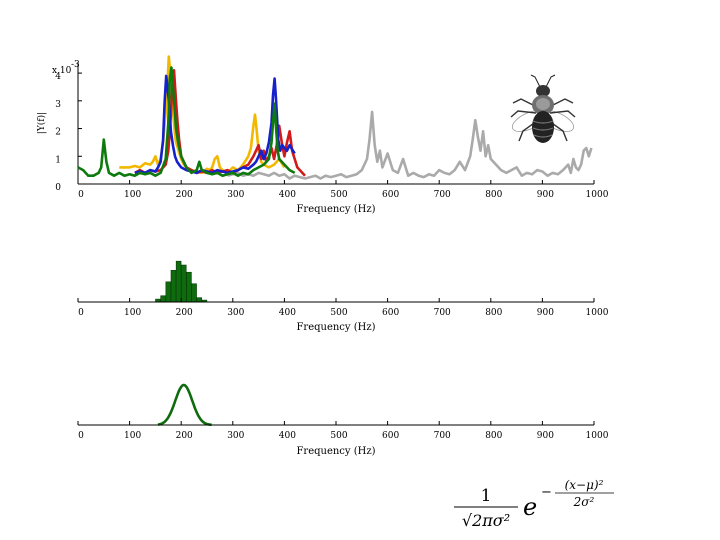 The height and width of the screenshot is (540, 720). Describe the element at coordinates (530, 507) in the screenshot. I see `formula-base: e` at that location.